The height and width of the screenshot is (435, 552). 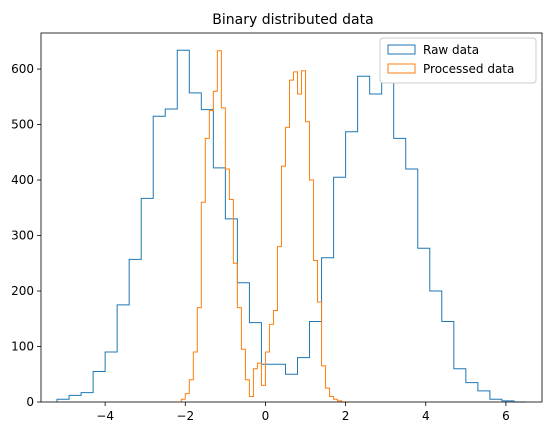 I want to click on x-tick-label: 0, so click(x=266, y=416).